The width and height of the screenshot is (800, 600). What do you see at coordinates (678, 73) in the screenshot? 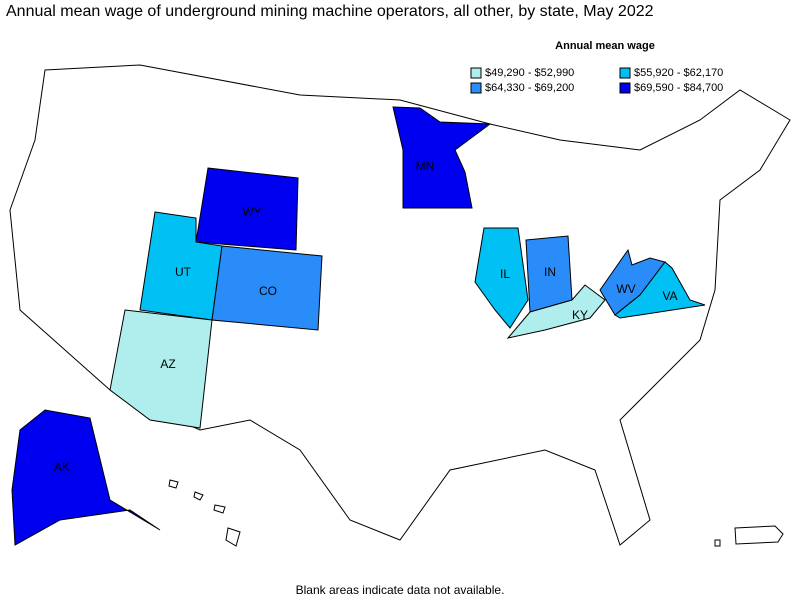
I see `legend-label: $55,920 - $62,170` at bounding box center [678, 73].